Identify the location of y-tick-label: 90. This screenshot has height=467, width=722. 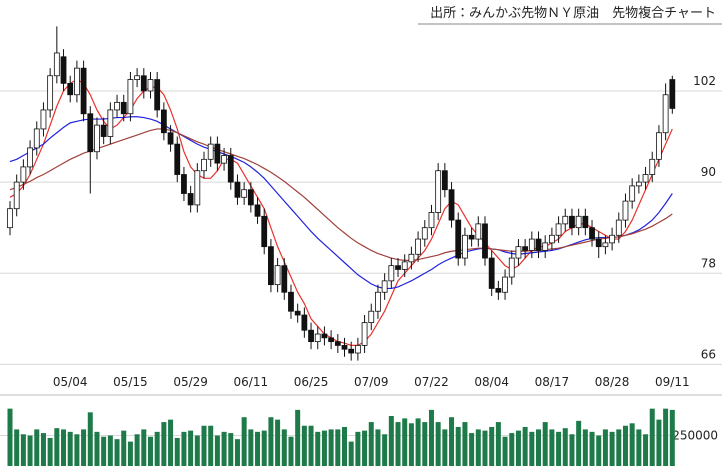
(708, 172).